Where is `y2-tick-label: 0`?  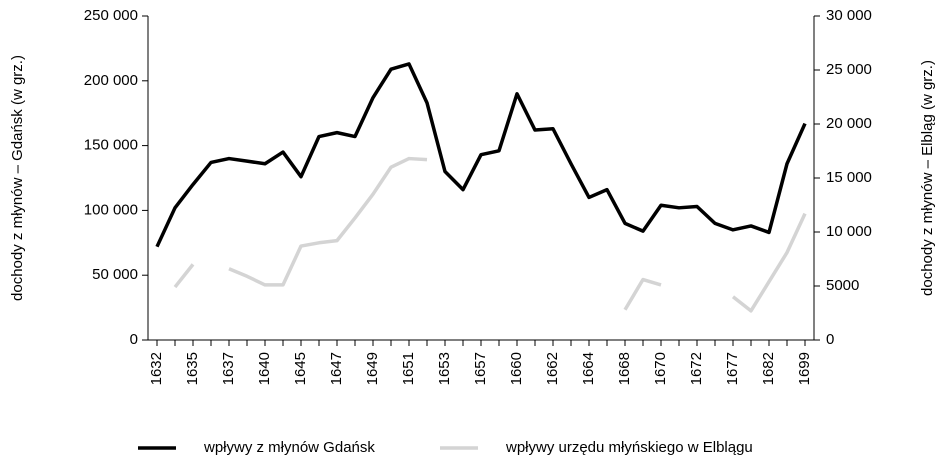 y2-tick-label: 0 is located at coordinates (830, 339).